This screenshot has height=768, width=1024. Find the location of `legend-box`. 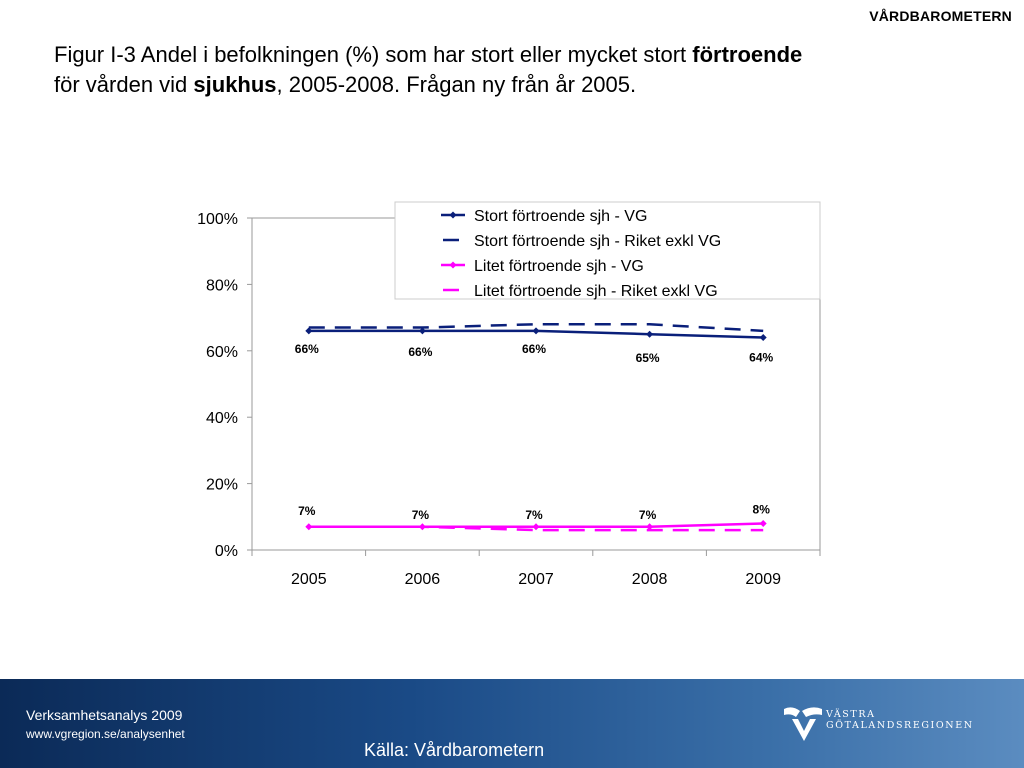

legend-box is located at coordinates (607, 250).